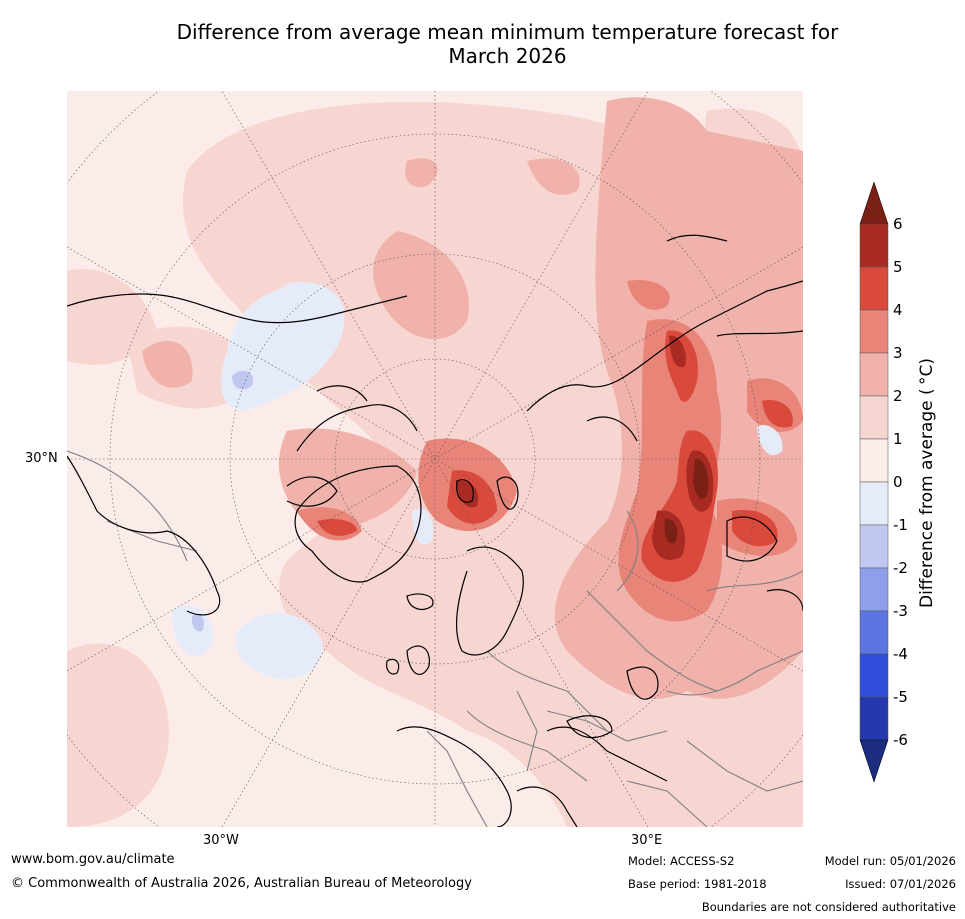  I want to click on footer-model-run: Model run: 05/01/2026, so click(890, 861).